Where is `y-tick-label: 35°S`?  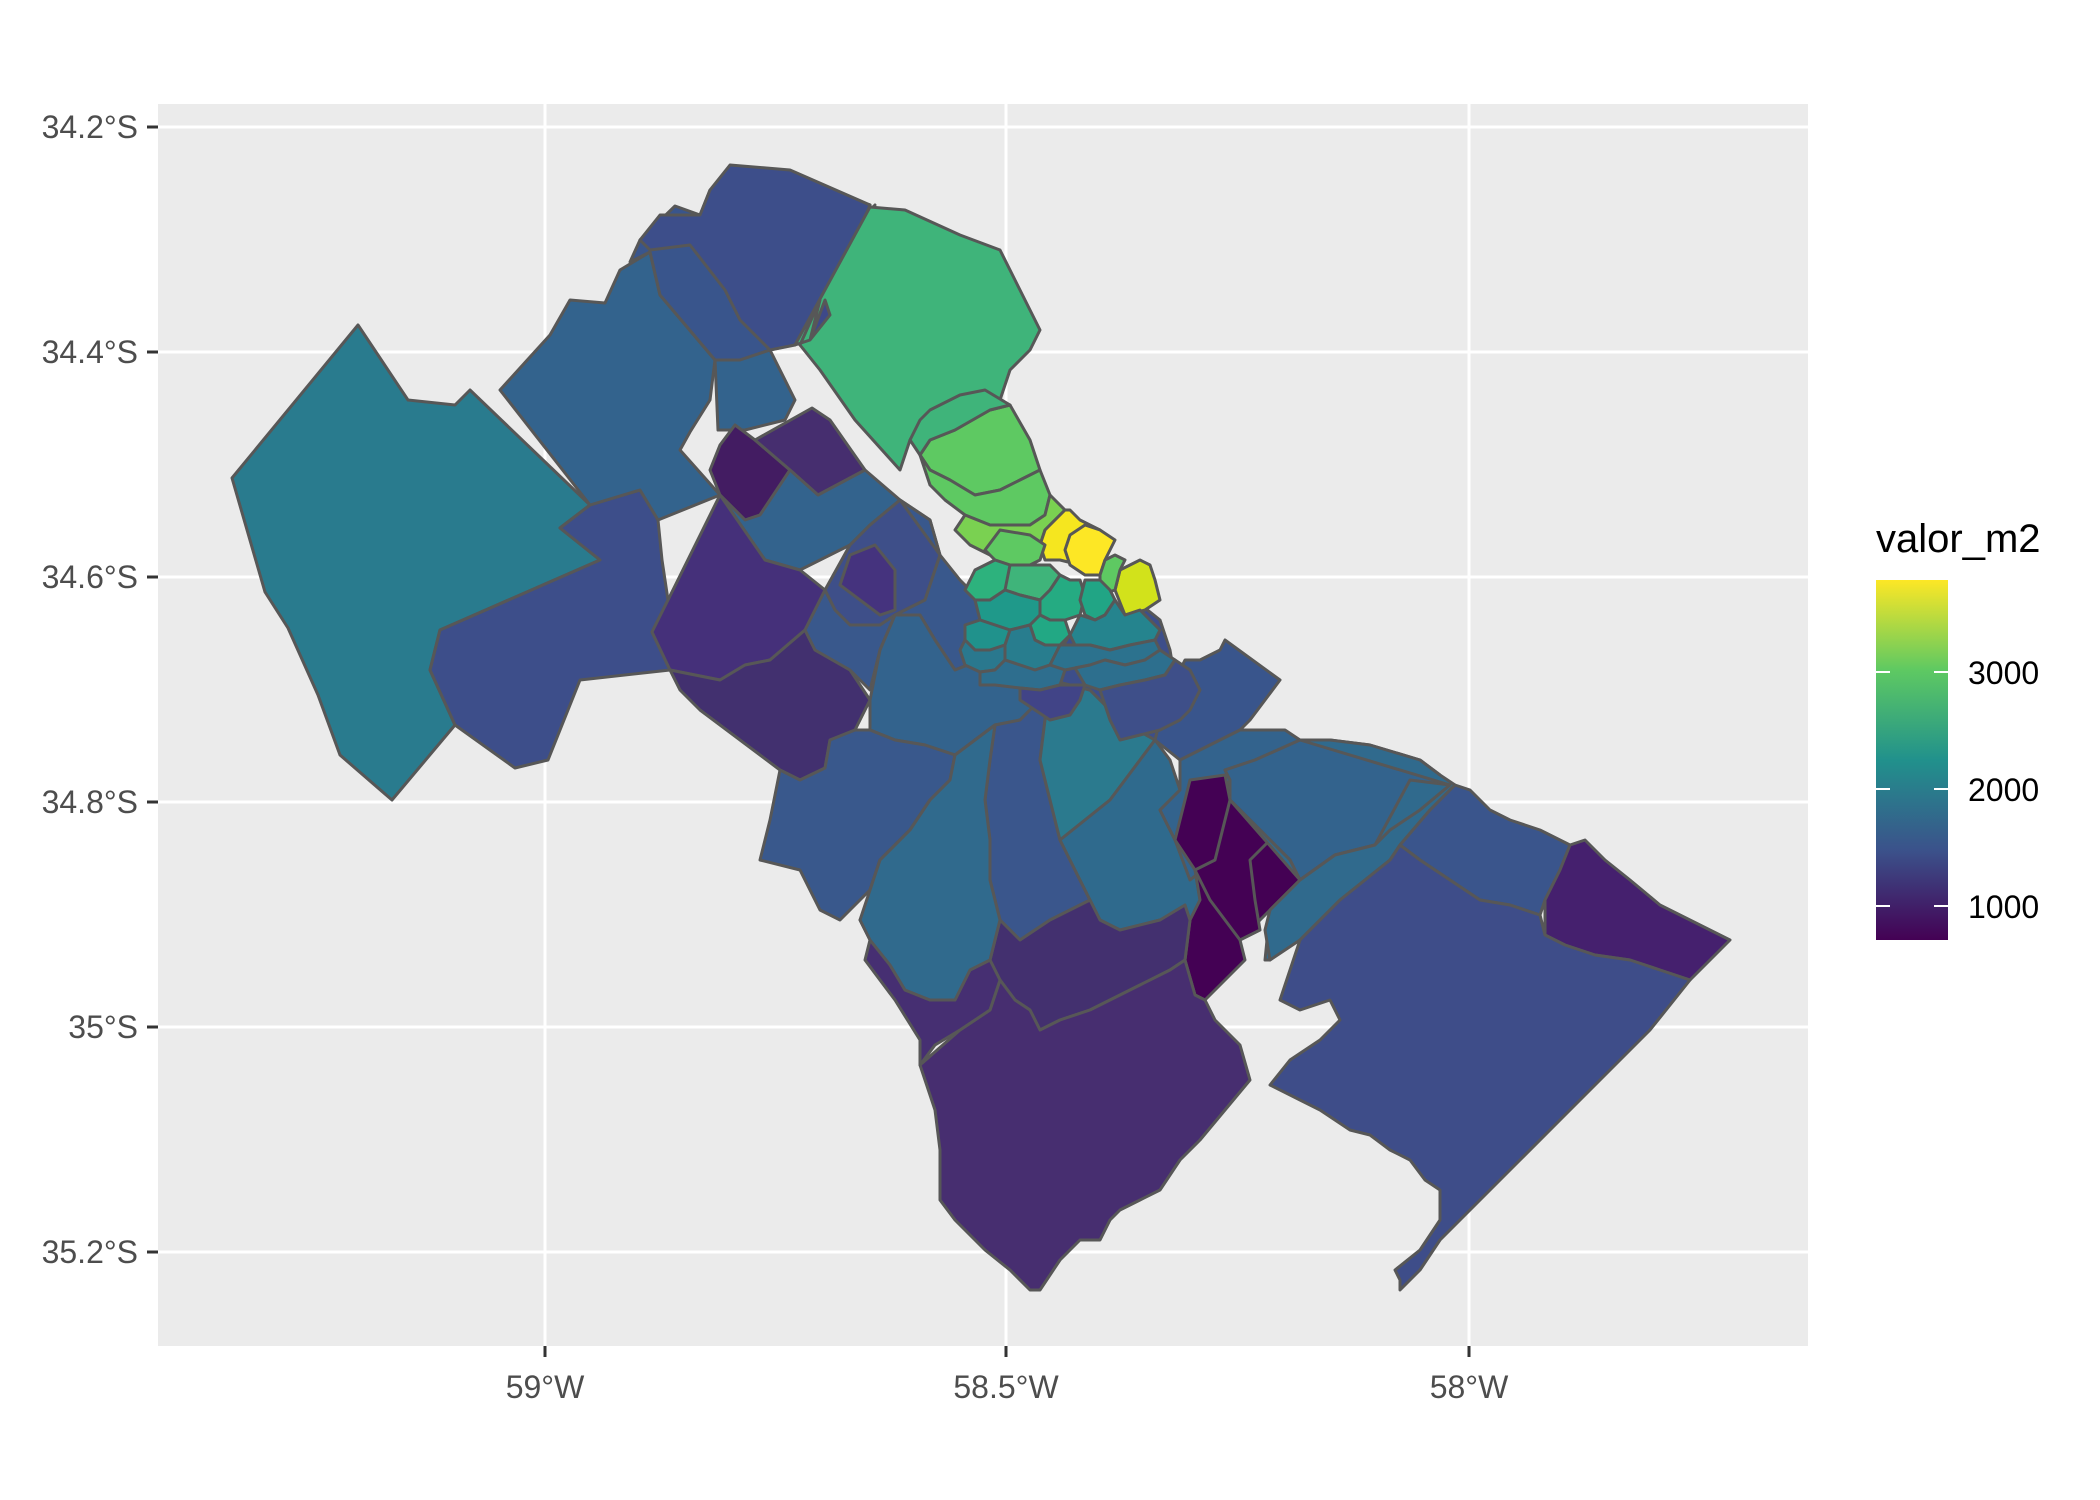 y-tick-label: 35°S is located at coordinates (103, 1027).